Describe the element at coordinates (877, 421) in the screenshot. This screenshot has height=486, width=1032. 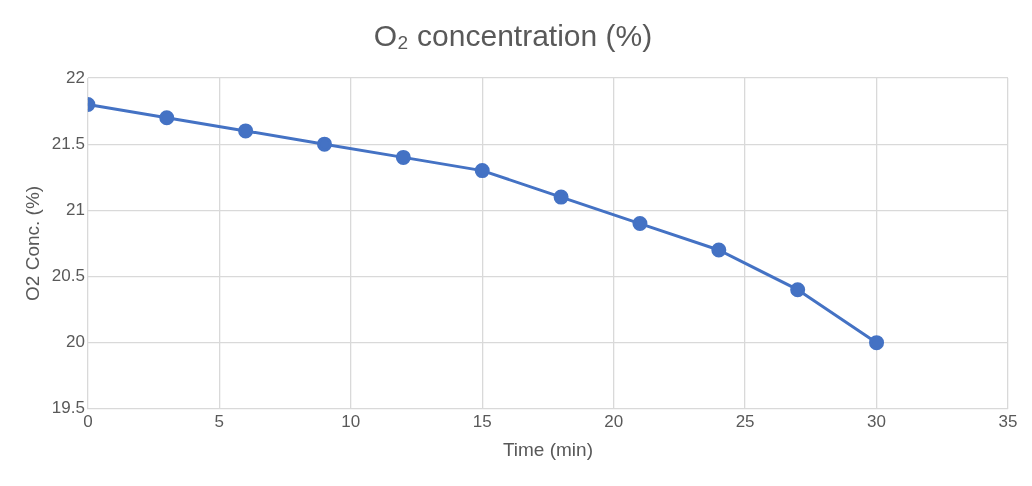
I see `x-tick-label: 30` at that location.